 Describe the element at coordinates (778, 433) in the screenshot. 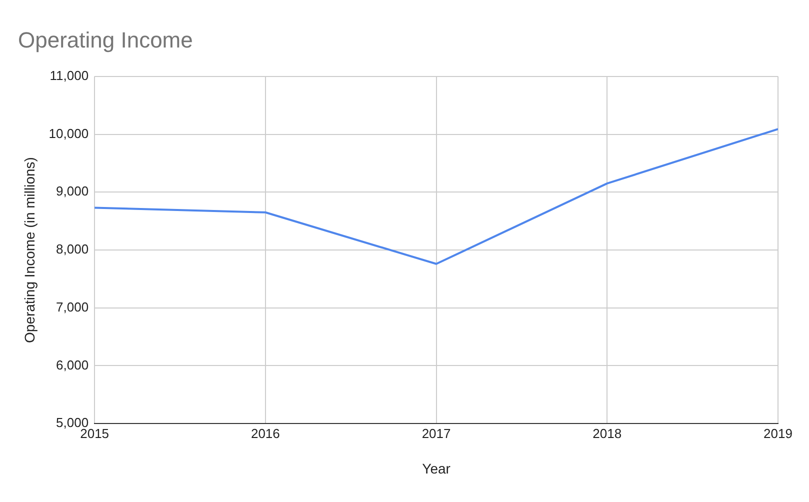

I see `x-tick-label: 2019` at that location.